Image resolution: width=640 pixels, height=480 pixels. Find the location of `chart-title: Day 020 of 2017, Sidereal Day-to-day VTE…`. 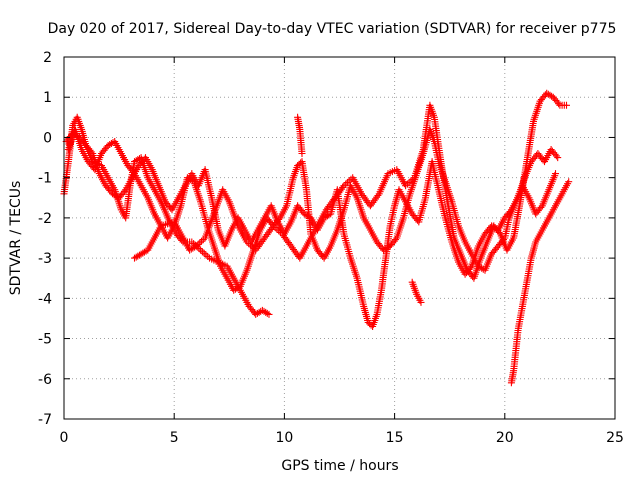

chart-title: Day 020 of 2017, Sidereal Day-to-day VTE… is located at coordinates (332, 29).